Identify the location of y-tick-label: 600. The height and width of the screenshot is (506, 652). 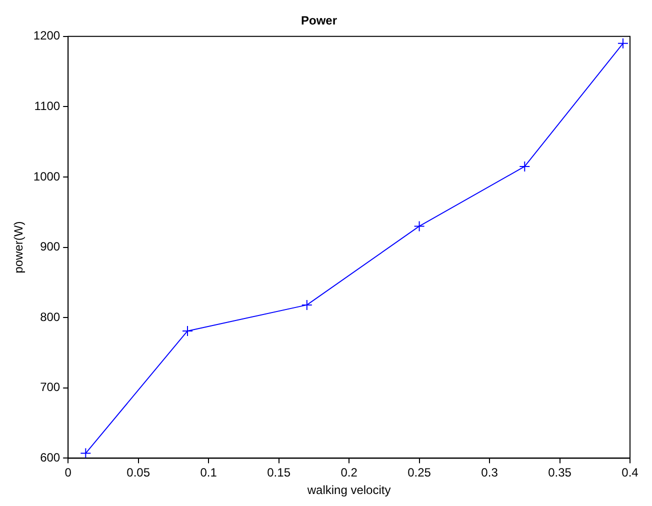
(50, 457).